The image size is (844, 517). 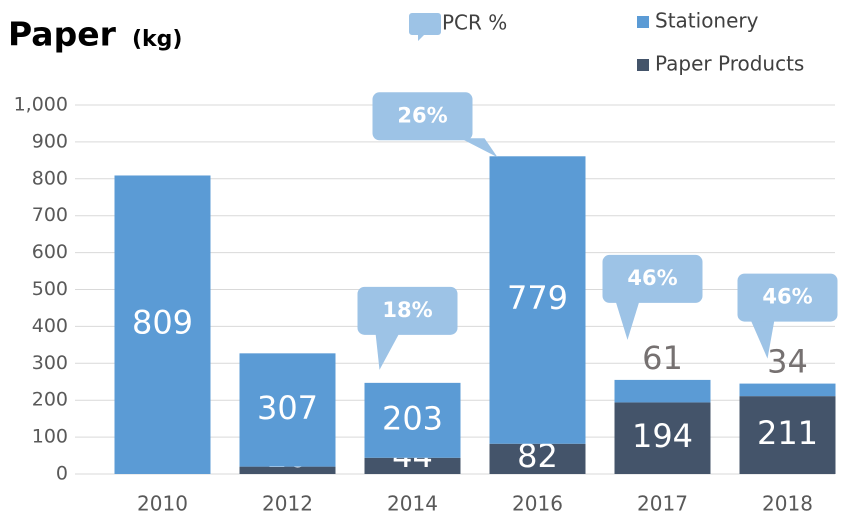 I want to click on y-tick-label: 300, so click(x=50, y=363).